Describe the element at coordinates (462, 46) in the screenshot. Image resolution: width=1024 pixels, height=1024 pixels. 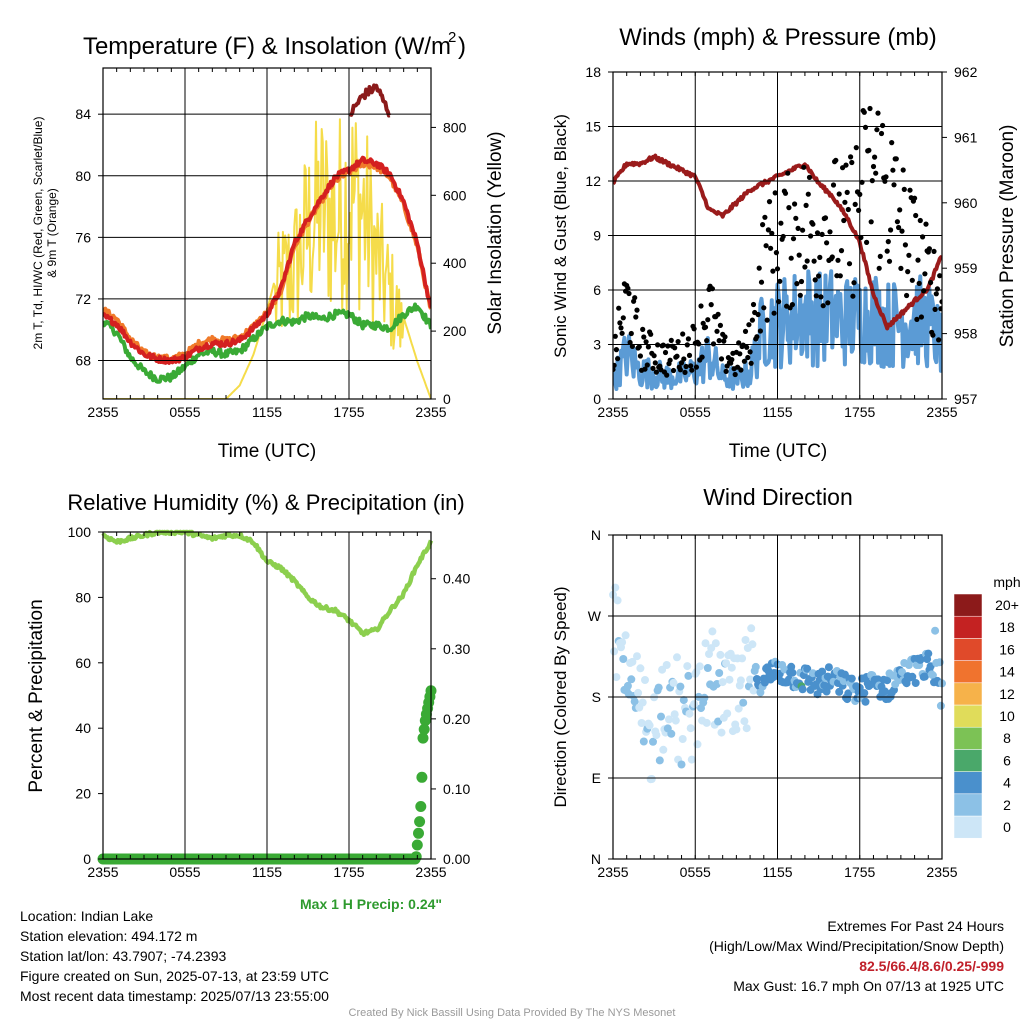
I see `title-close: )` at that location.